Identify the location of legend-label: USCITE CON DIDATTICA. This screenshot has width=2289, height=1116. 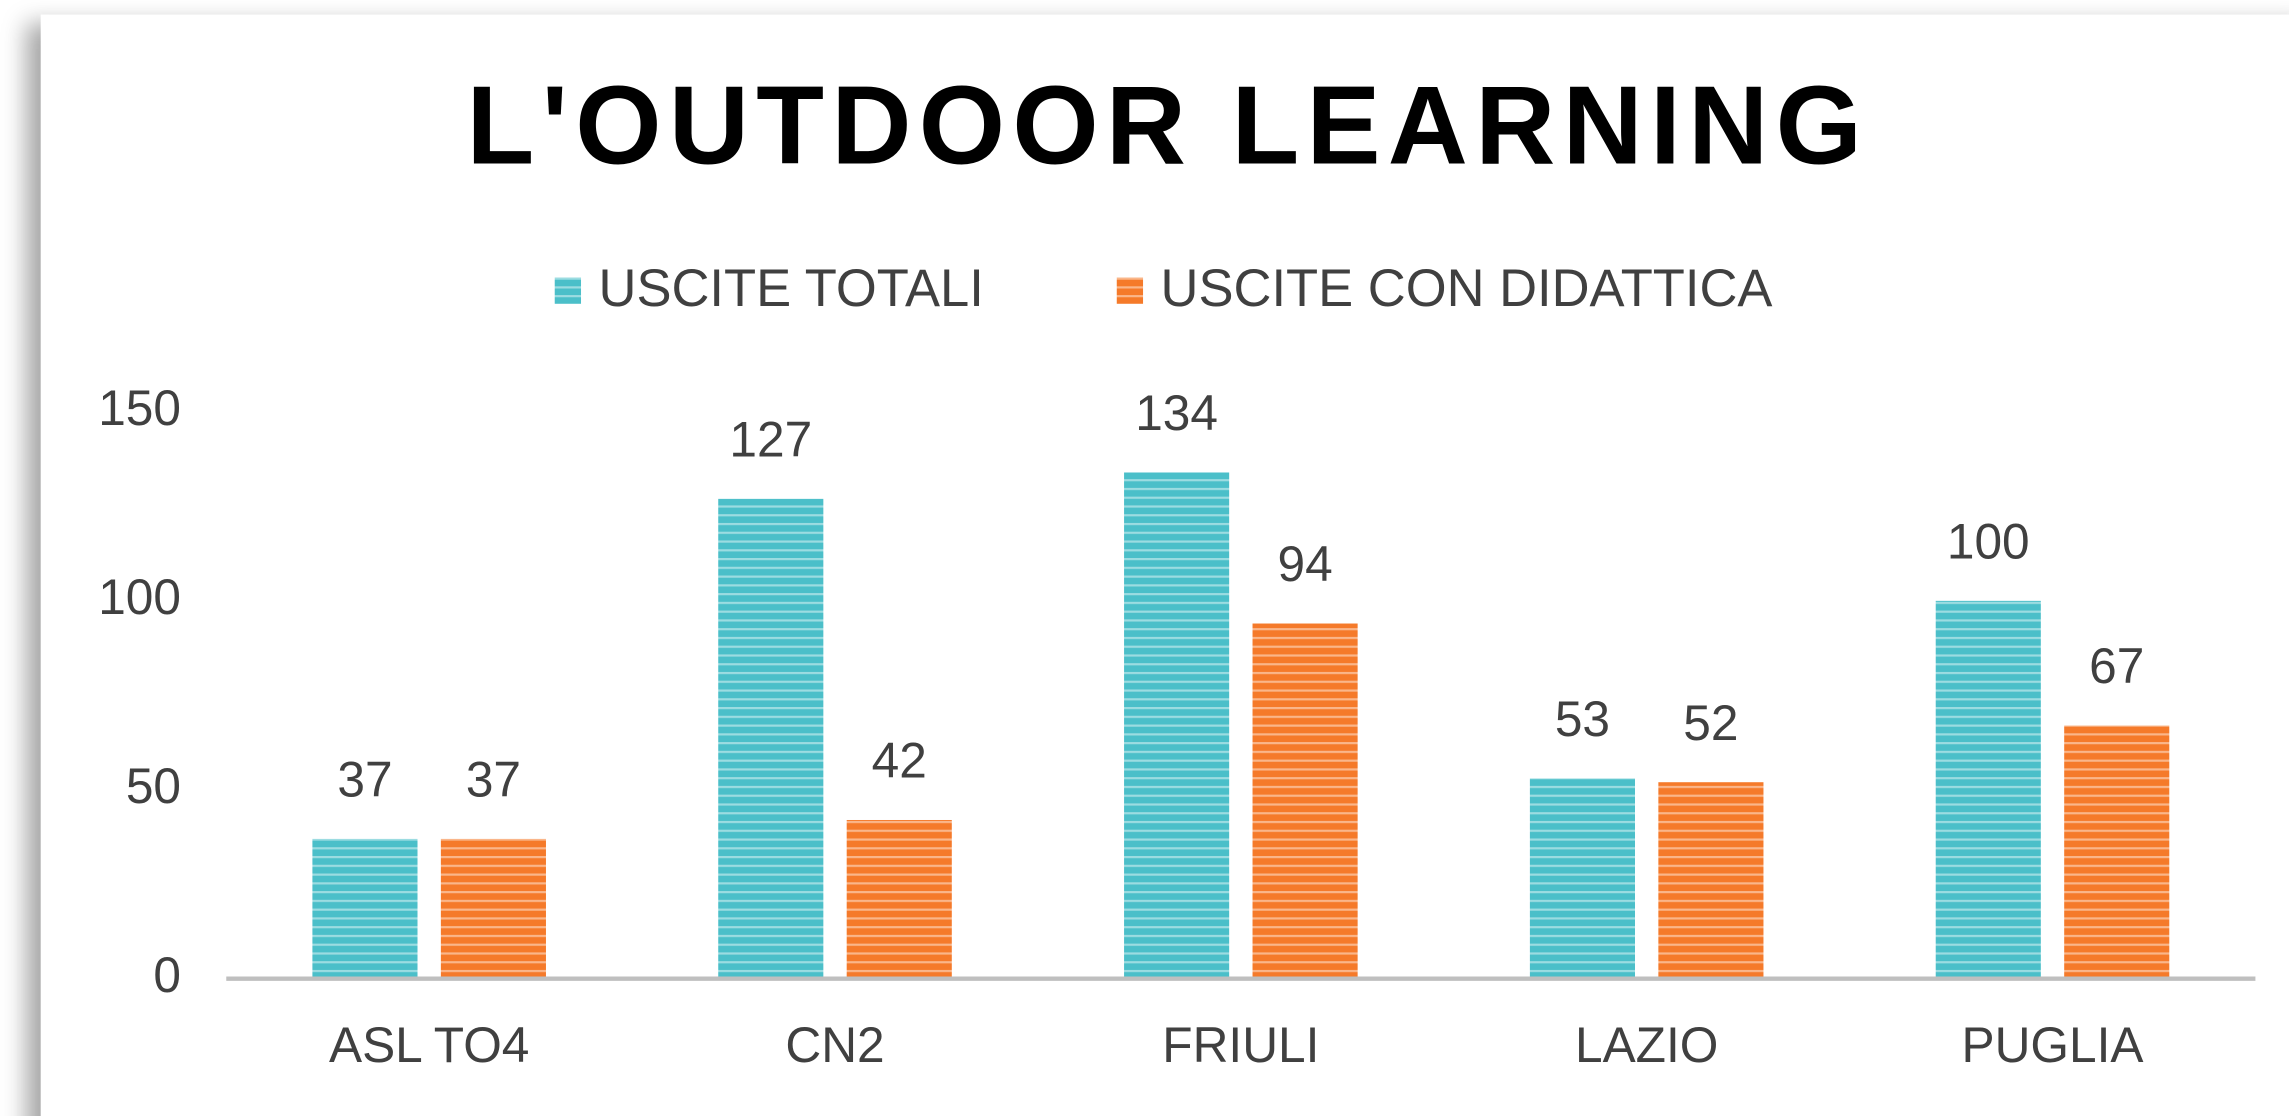
(1467, 288).